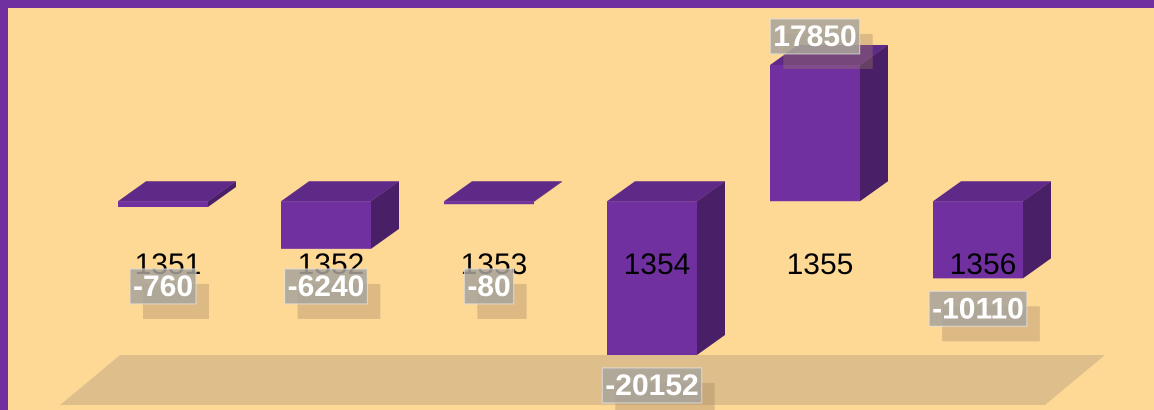  I want to click on data-label: -6240, so click(326, 286).